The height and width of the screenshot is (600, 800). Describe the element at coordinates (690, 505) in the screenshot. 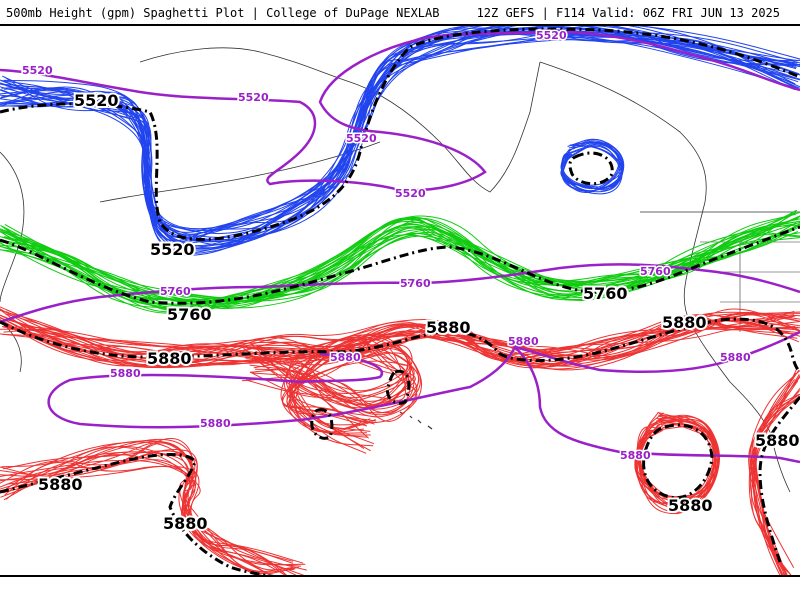

I see `label-5880-low: 5880` at that location.